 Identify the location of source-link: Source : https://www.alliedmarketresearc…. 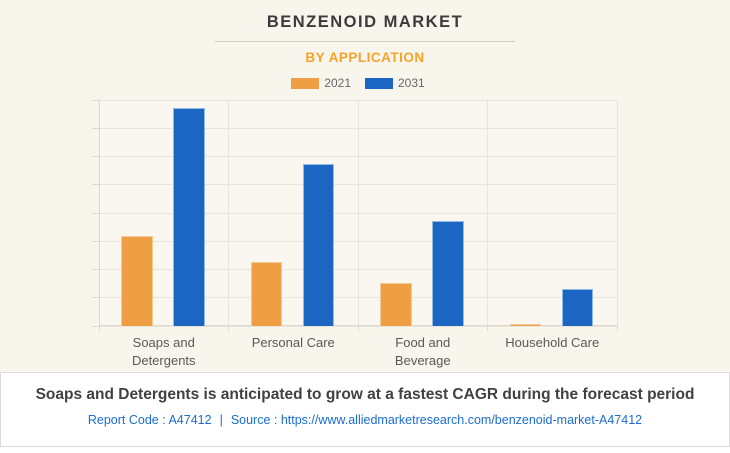
(436, 420).